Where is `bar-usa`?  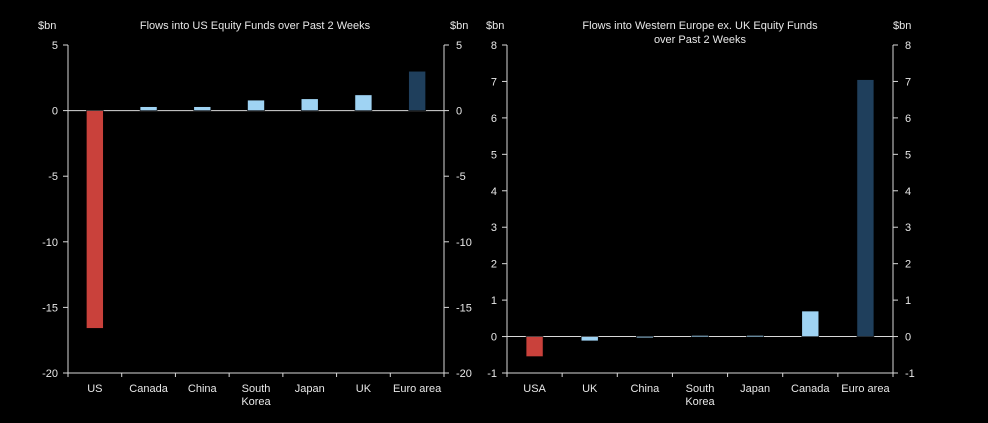
bar-usa is located at coordinates (534, 346).